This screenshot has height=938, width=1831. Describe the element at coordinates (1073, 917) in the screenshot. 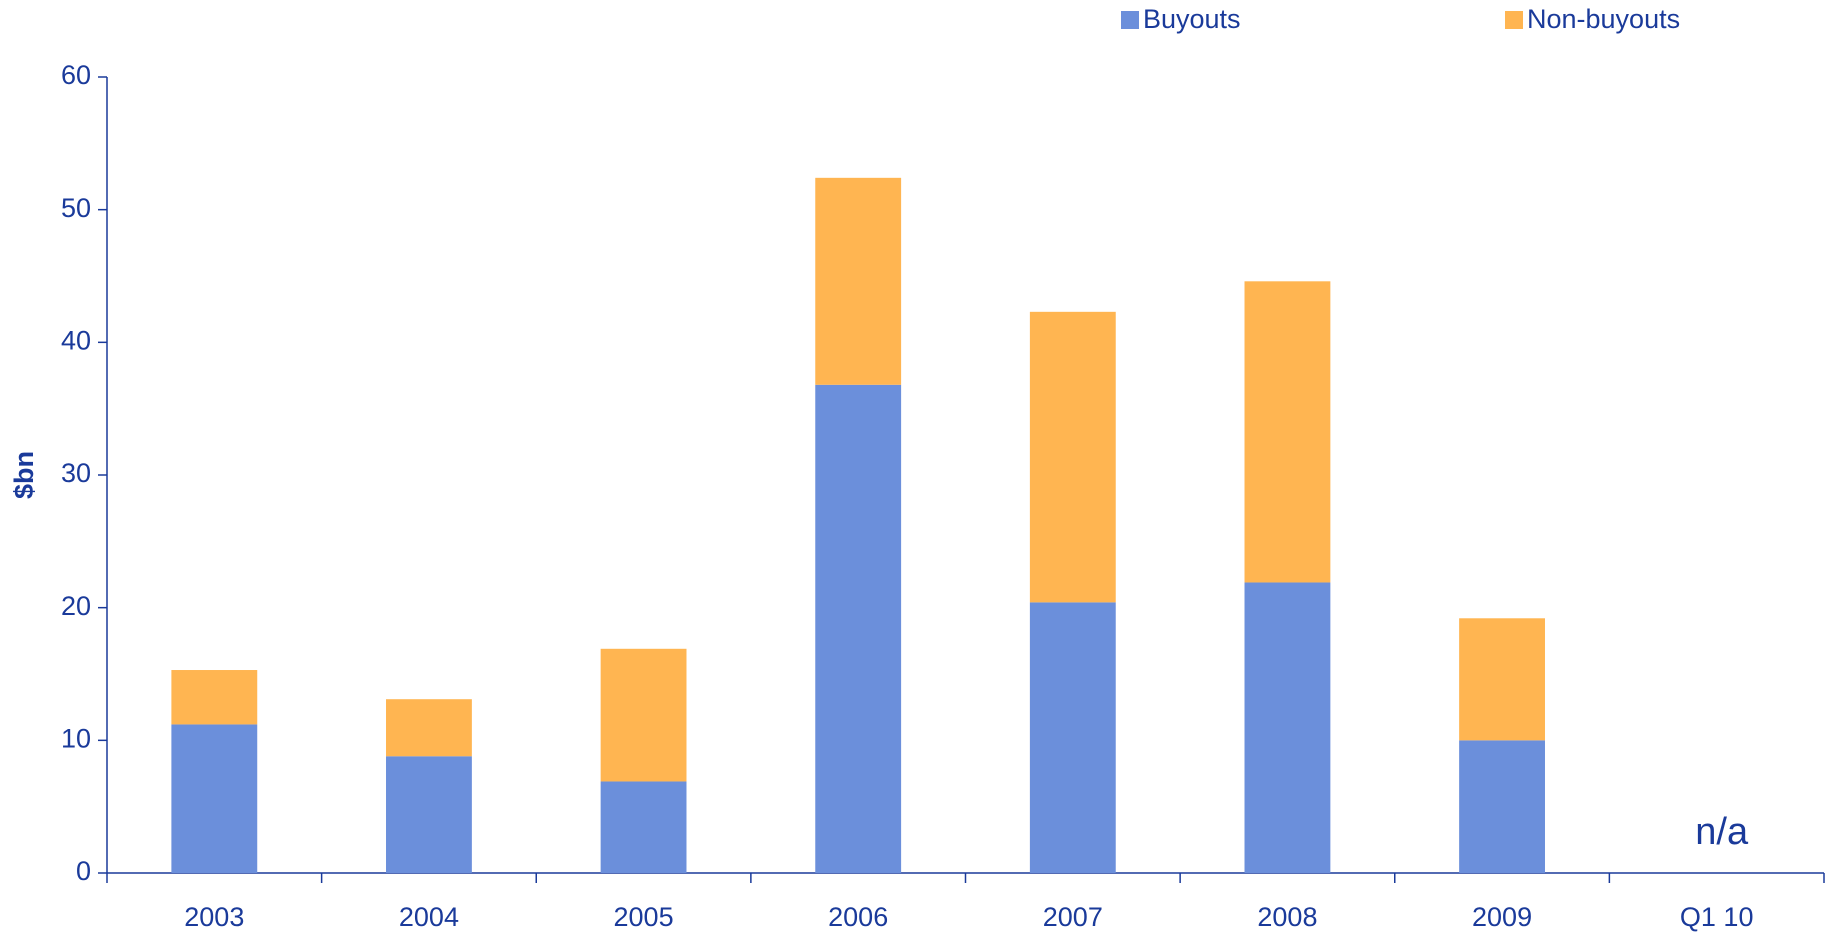

I see `x-tick-label: 2007` at that location.